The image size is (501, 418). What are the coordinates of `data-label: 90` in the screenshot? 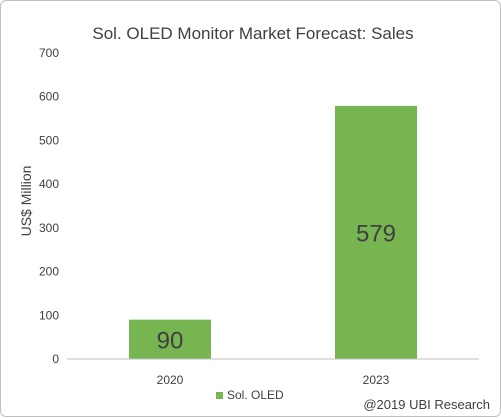 It's located at (170, 340).